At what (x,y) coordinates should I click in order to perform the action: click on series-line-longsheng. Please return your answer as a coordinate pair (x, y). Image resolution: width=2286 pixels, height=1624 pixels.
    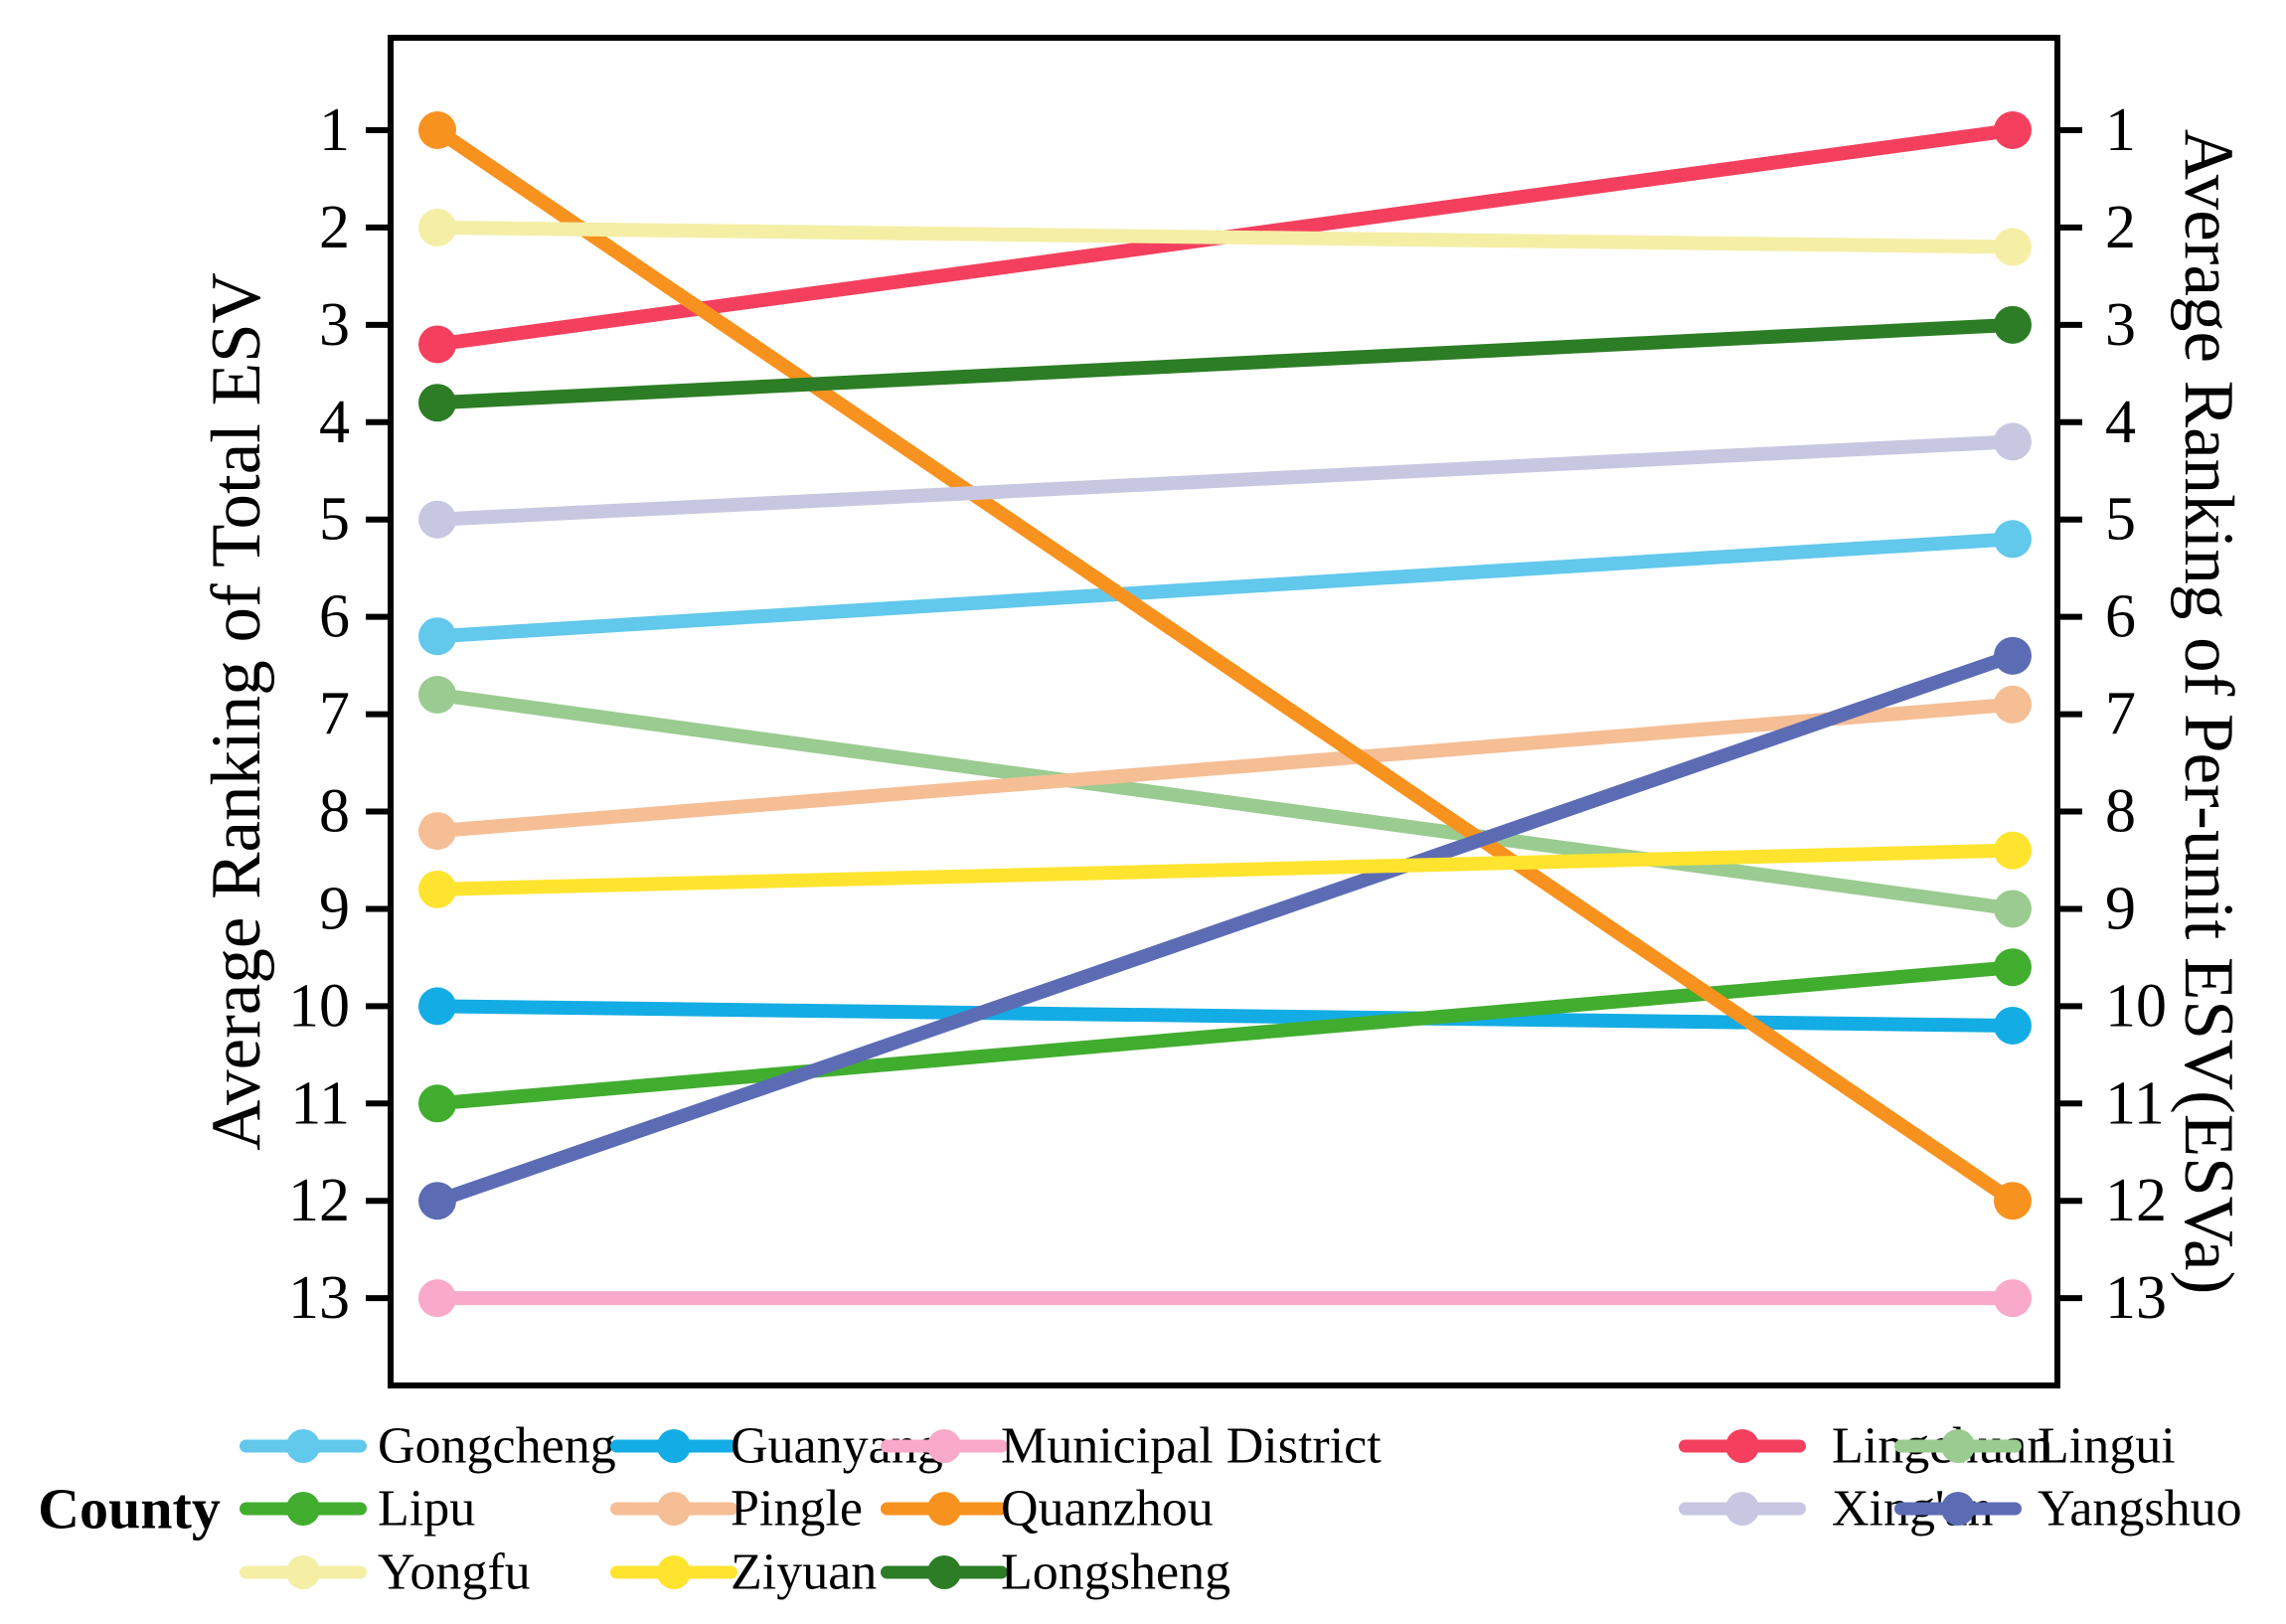
    Looking at the image, I should click on (1225, 363).